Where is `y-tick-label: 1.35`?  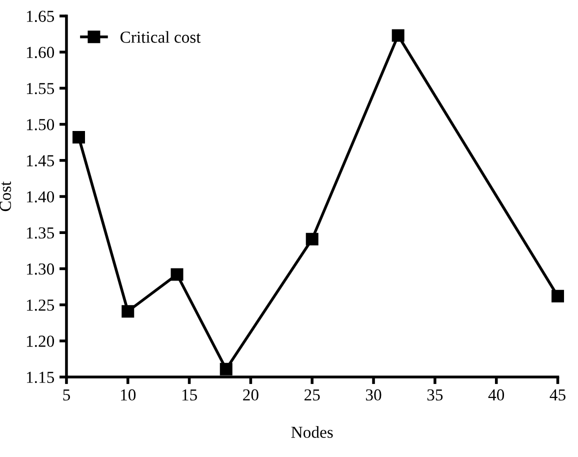 y-tick-label: 1.35 is located at coordinates (40, 233).